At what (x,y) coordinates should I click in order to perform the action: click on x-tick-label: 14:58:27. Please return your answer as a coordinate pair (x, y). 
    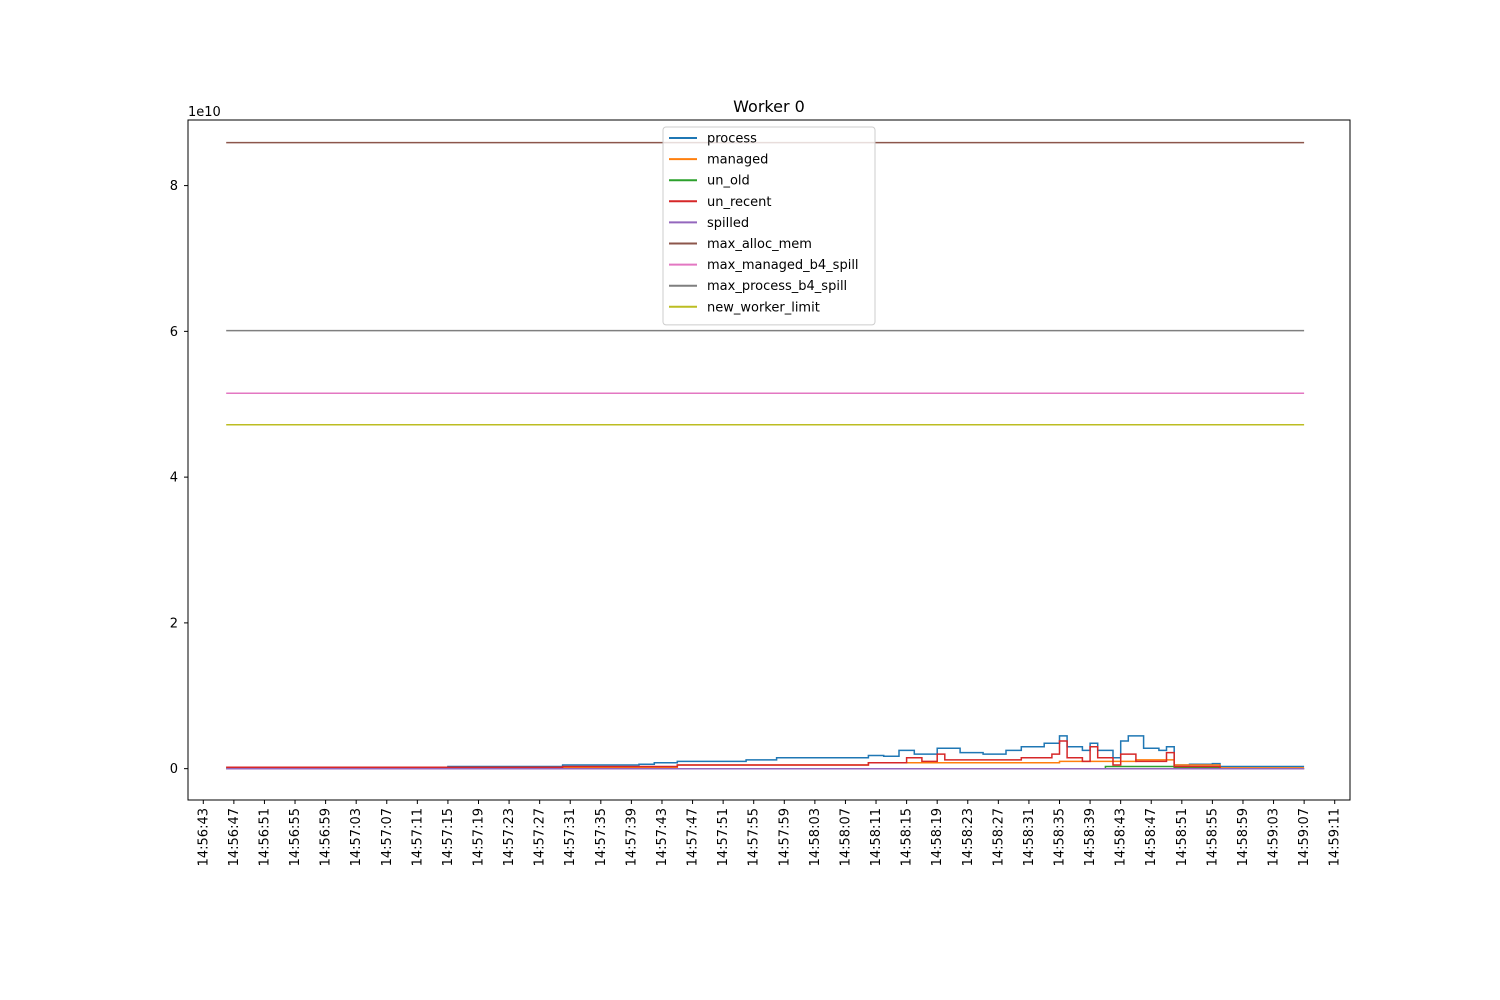
    Looking at the image, I should click on (998, 837).